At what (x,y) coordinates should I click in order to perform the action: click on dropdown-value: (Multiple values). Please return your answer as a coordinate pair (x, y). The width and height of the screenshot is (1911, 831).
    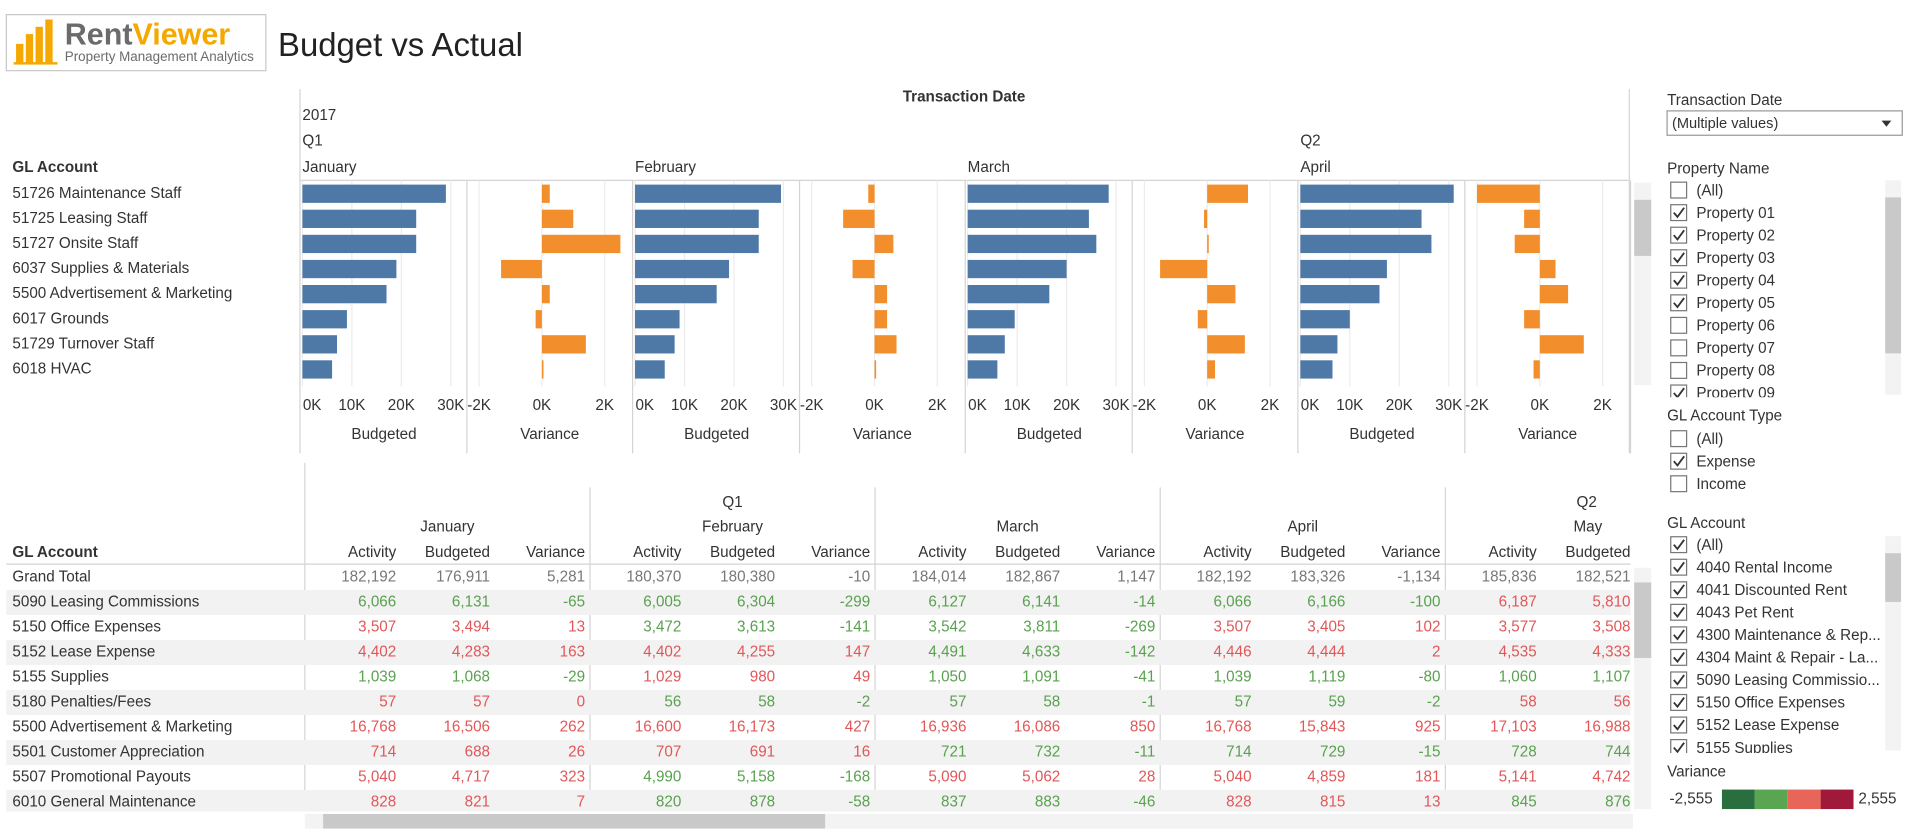
    Looking at the image, I should click on (1725, 124).